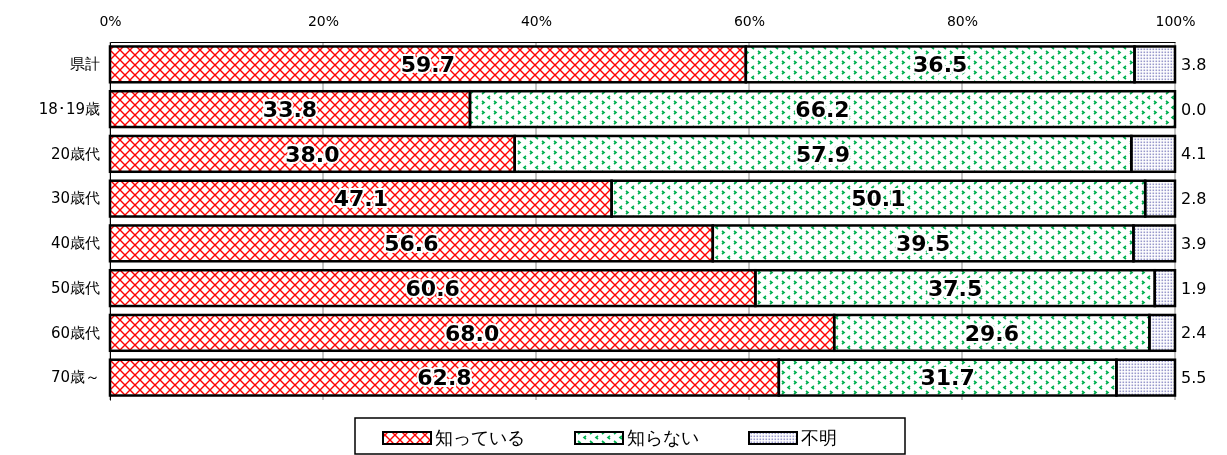 The width and height of the screenshot is (1227, 455). Describe the element at coordinates (480, 438) in the screenshot. I see `legend-label: 知っている` at that location.